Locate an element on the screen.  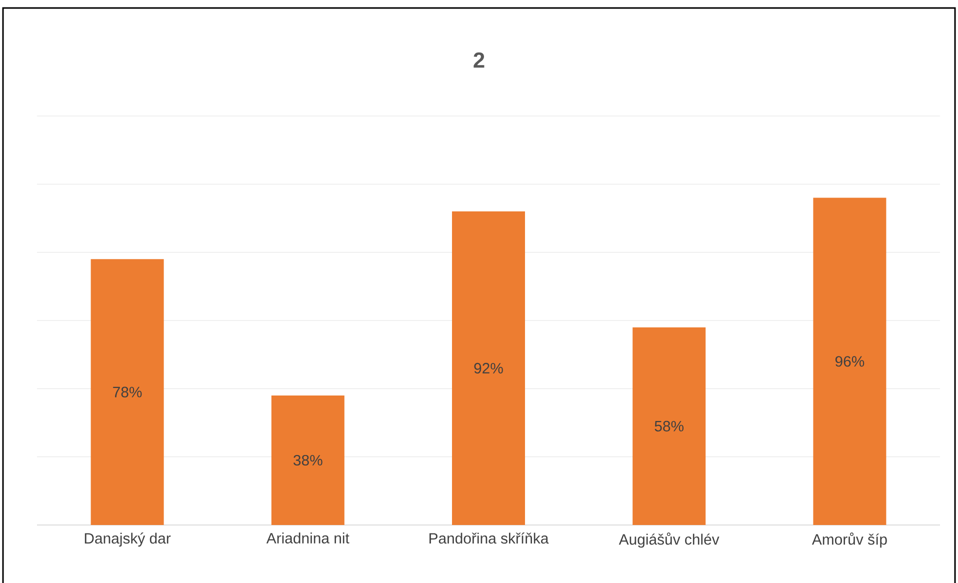
chart-title: 2 is located at coordinates (479, 60).